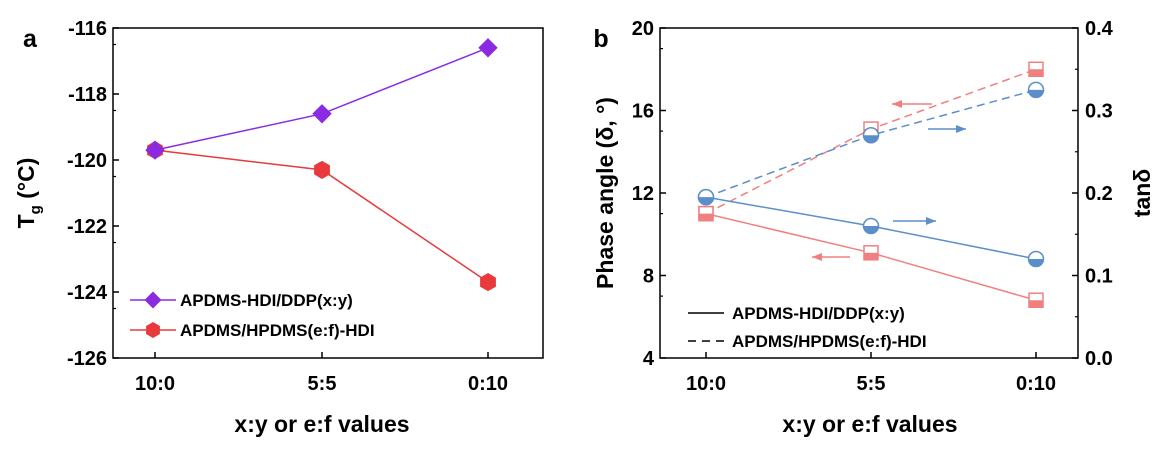  What do you see at coordinates (488, 384) in the screenshot?
I see `panel-a-xtick-label: 0:10` at bounding box center [488, 384].